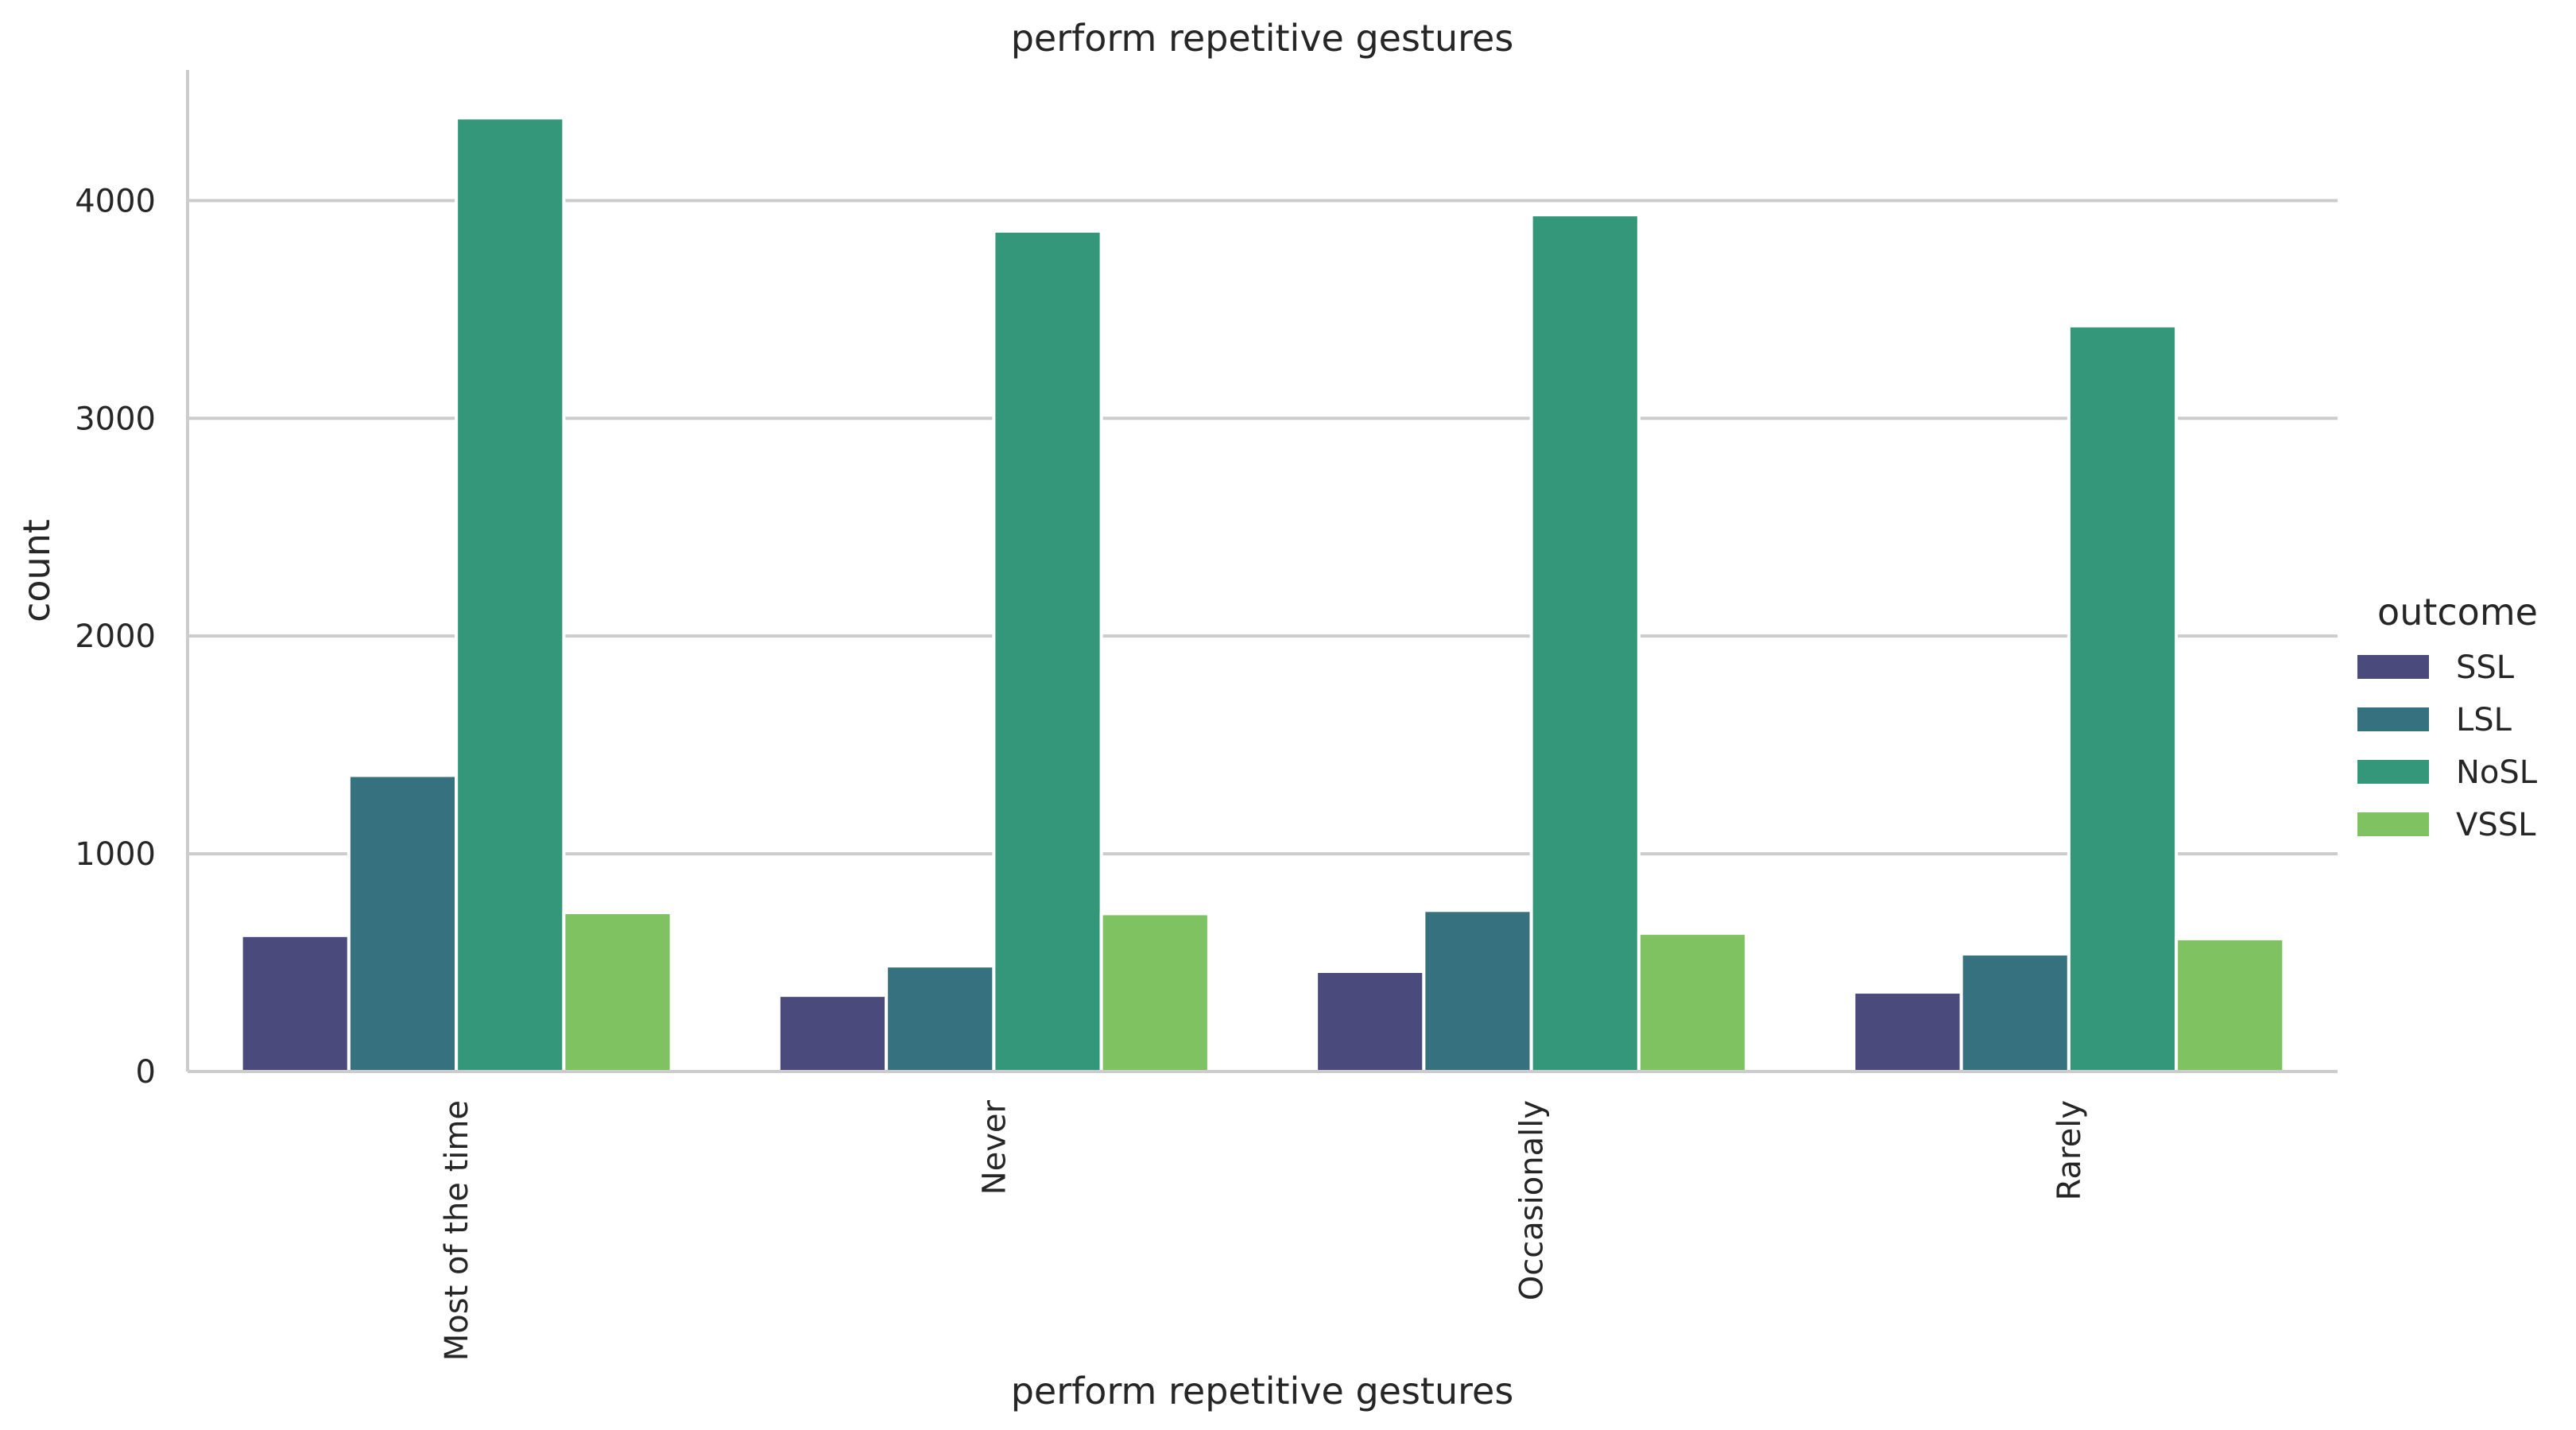 The width and height of the screenshot is (2576, 1430). Describe the element at coordinates (1532, 1200) in the screenshot. I see `x-tick-label: Occasionally` at that location.